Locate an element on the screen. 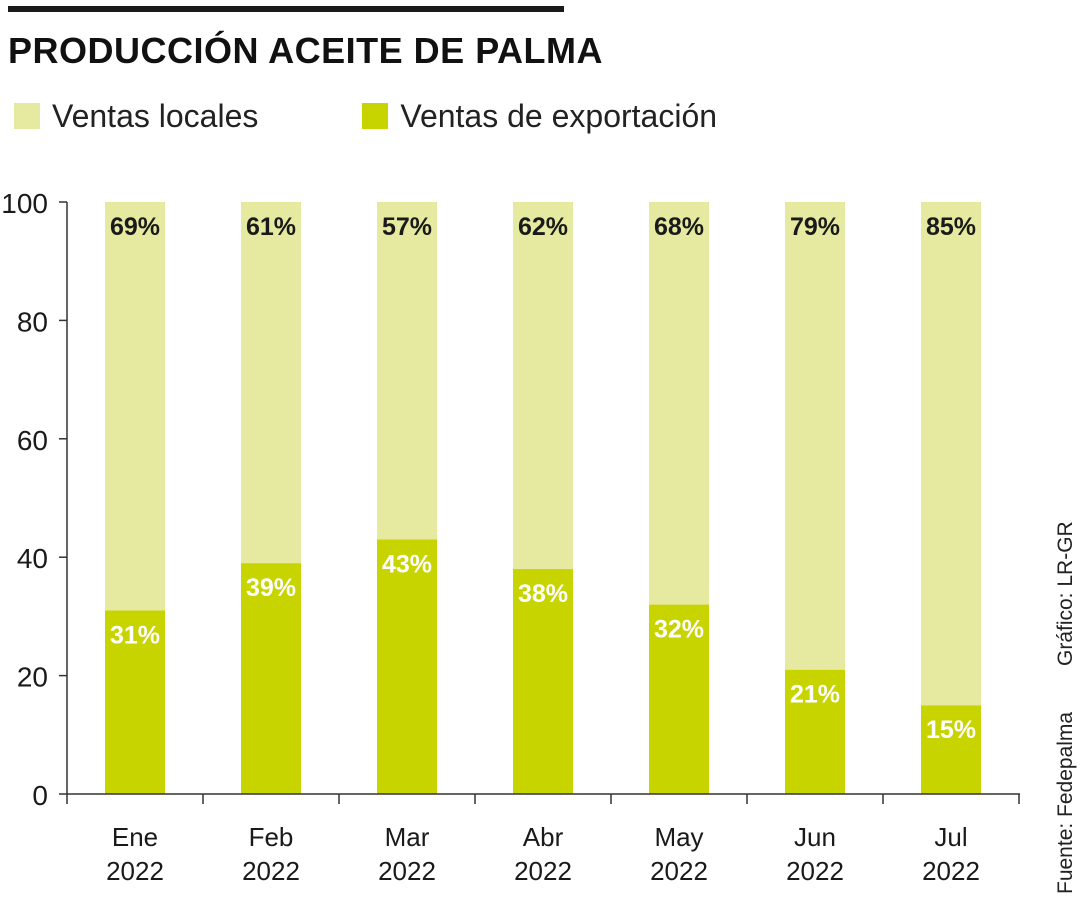 The height and width of the screenshot is (900, 1080). y-tick-label: 60 is located at coordinates (32, 440).